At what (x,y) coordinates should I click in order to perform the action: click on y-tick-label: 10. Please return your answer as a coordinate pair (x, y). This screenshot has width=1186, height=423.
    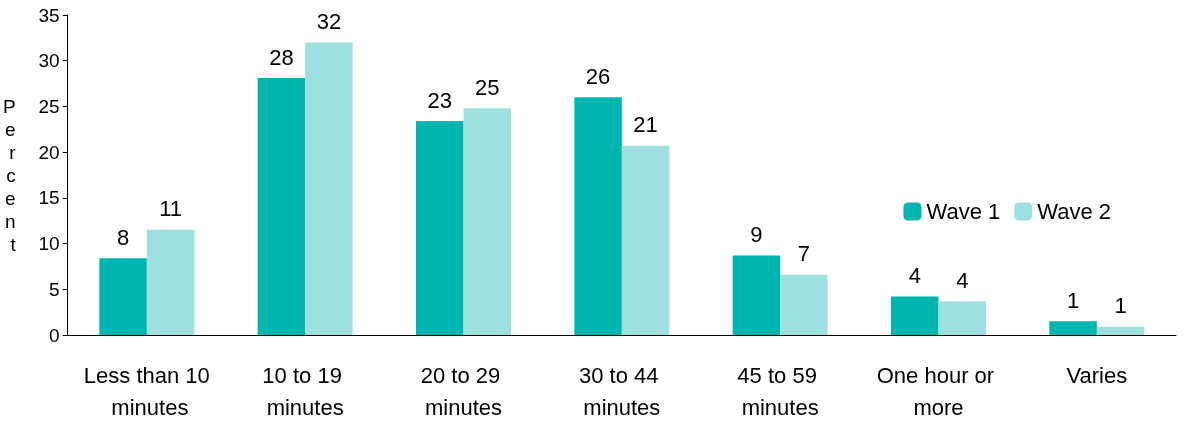
    Looking at the image, I should click on (49, 244).